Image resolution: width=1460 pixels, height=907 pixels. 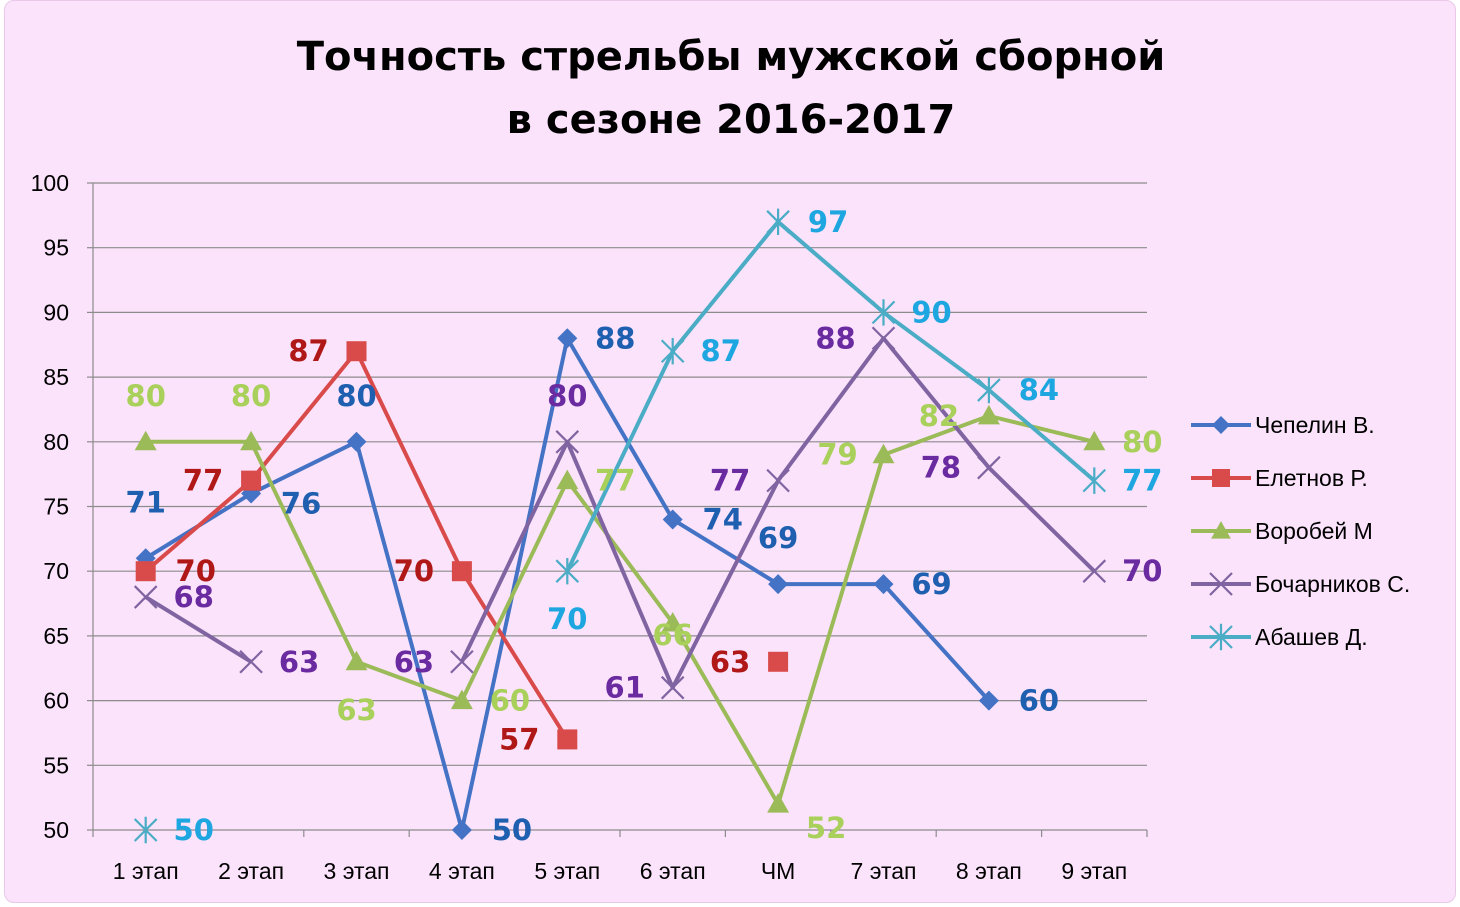 What do you see at coordinates (567, 871) in the screenshot?
I see `x-tick-label-5: 5 этап` at bounding box center [567, 871].